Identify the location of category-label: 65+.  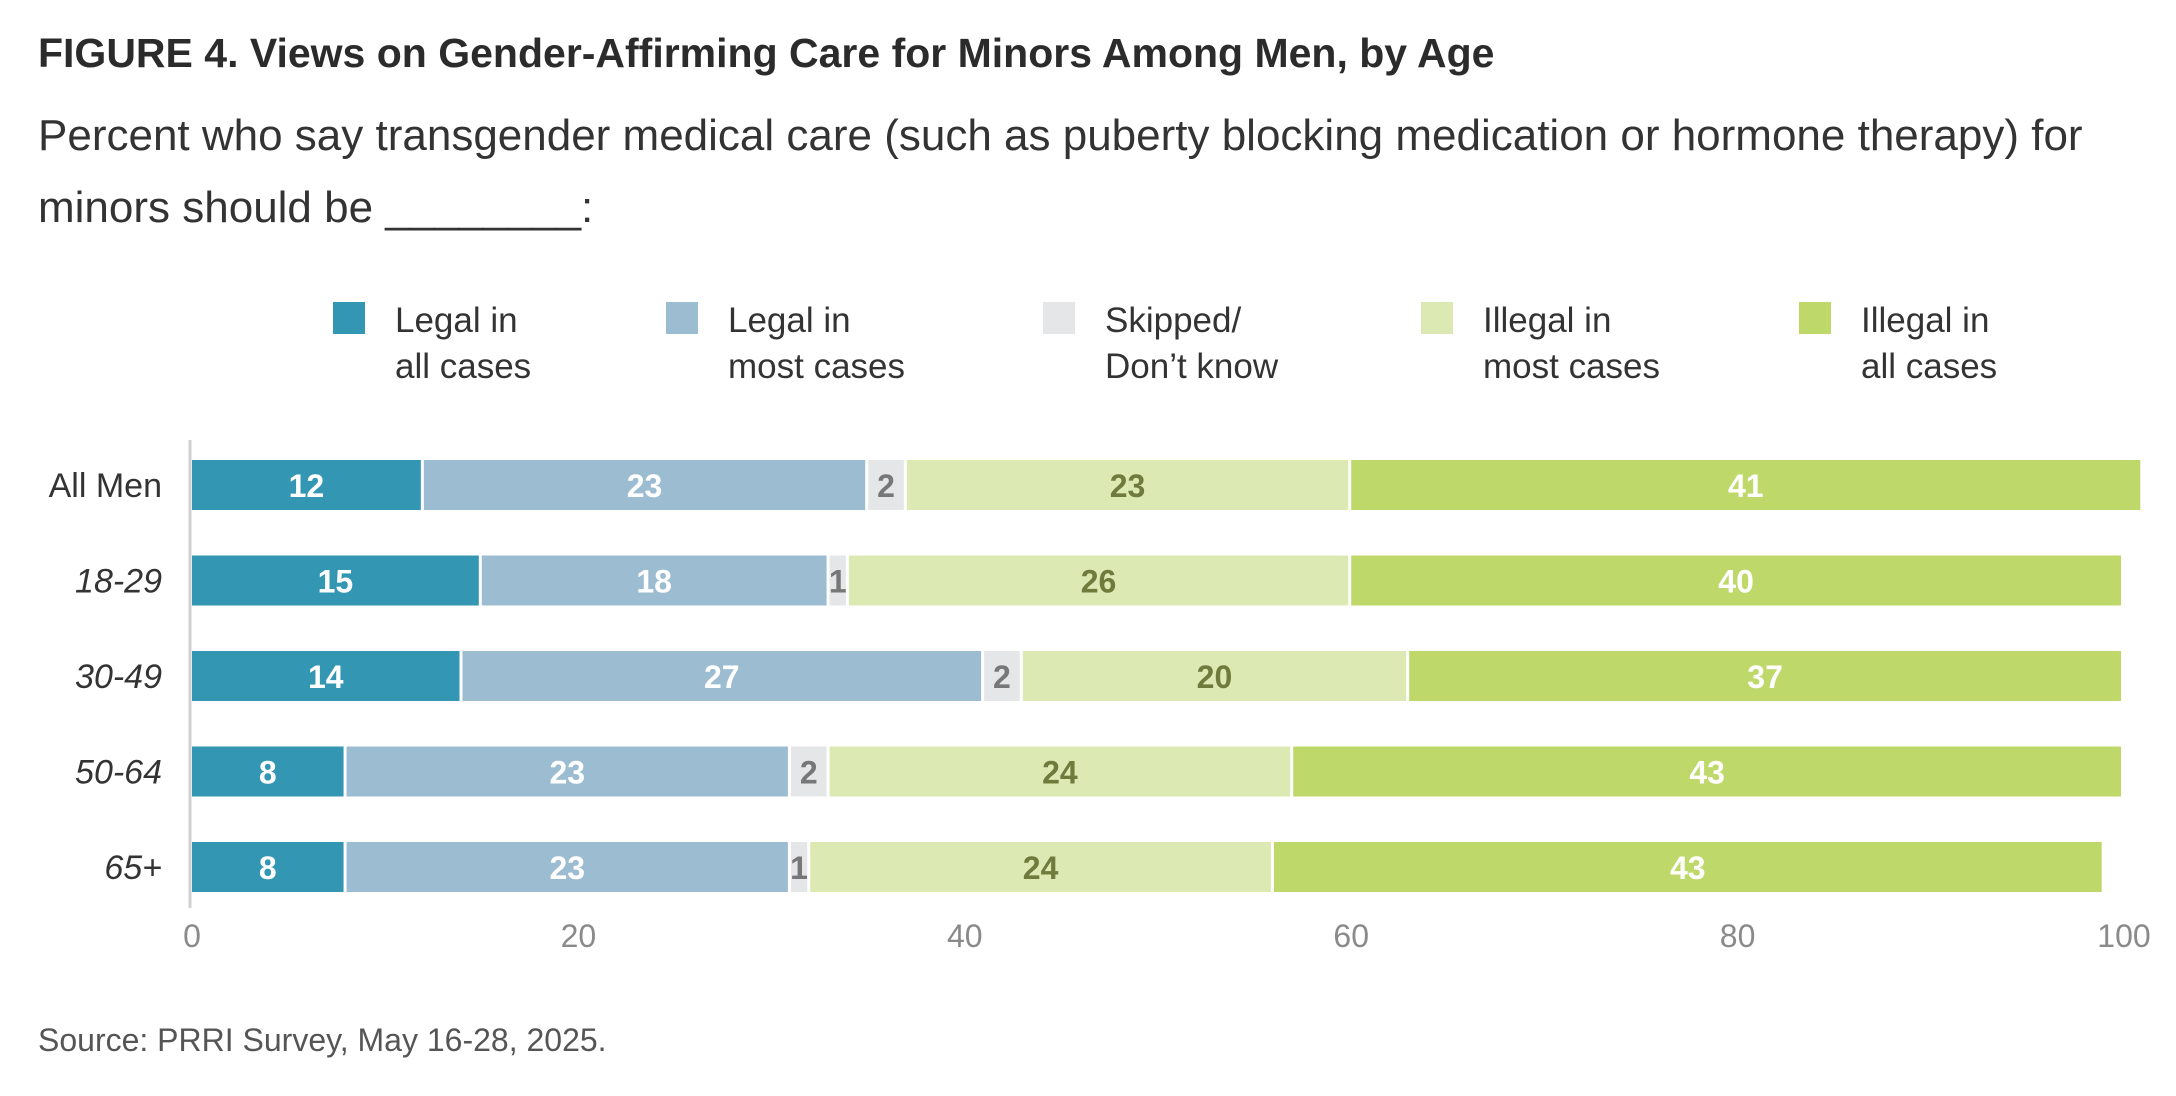
(133, 868).